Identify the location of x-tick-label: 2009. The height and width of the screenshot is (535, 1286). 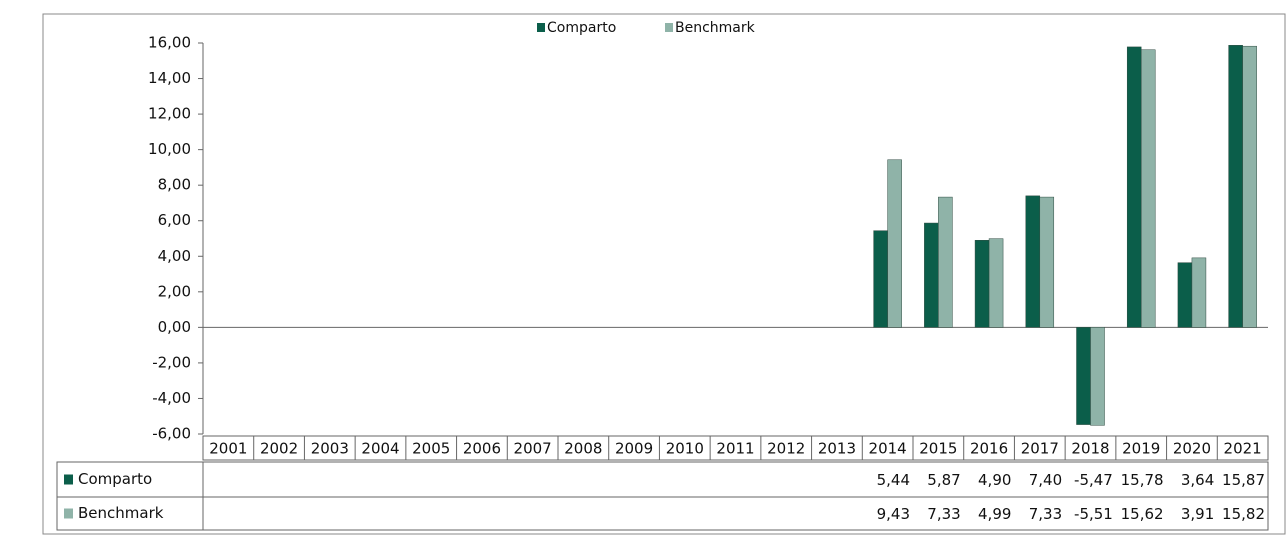
(634, 449).